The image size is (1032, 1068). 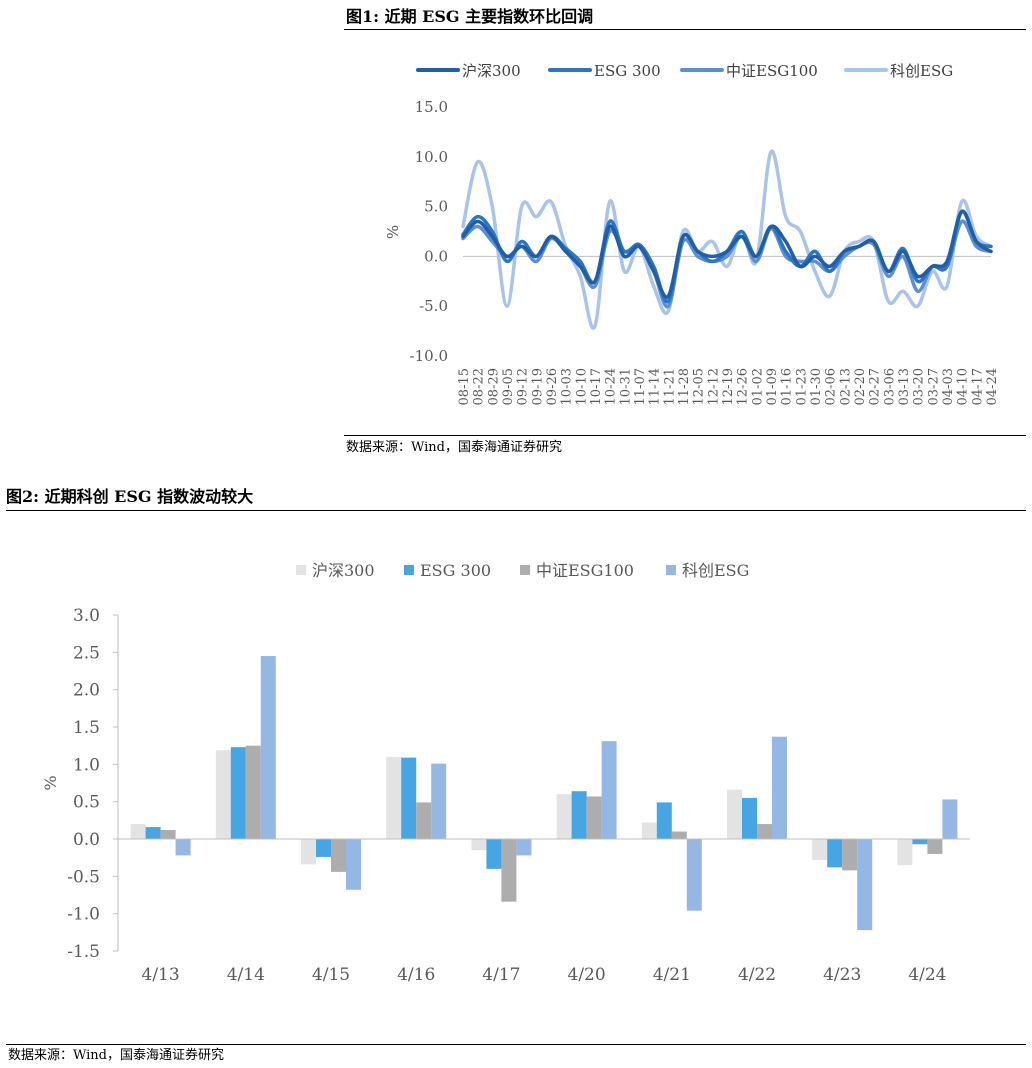 What do you see at coordinates (713, 386) in the screenshot?
I see `x-tick-label: 12-12` at bounding box center [713, 386].